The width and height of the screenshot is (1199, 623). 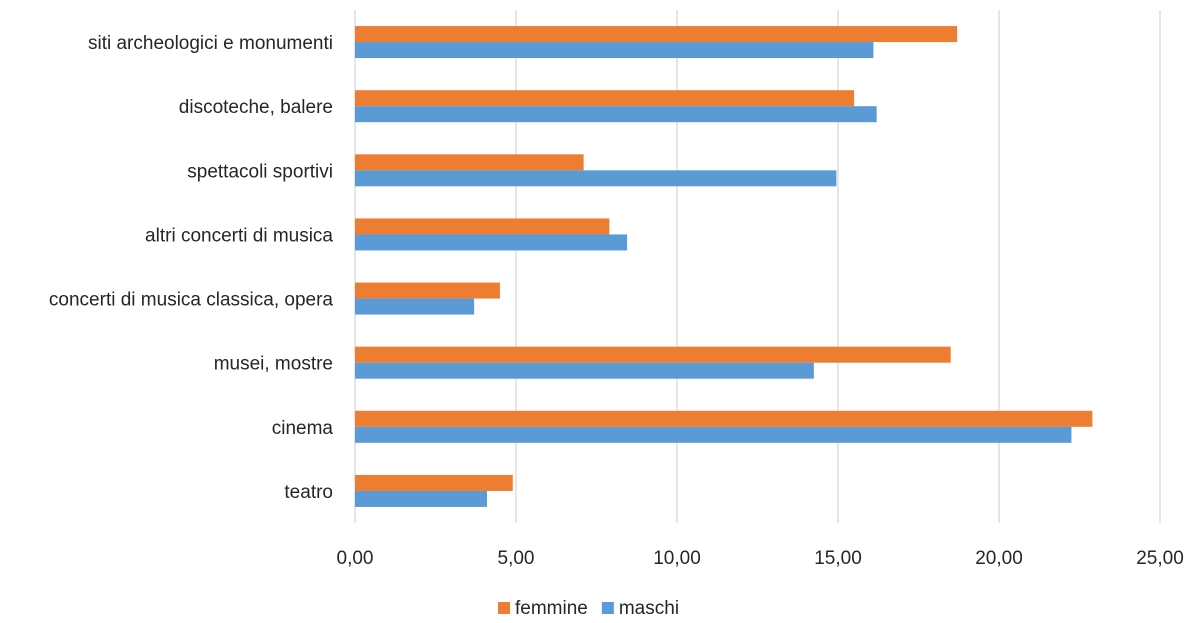 What do you see at coordinates (516, 558) in the screenshot?
I see `x-tick-label: 5,00` at bounding box center [516, 558].